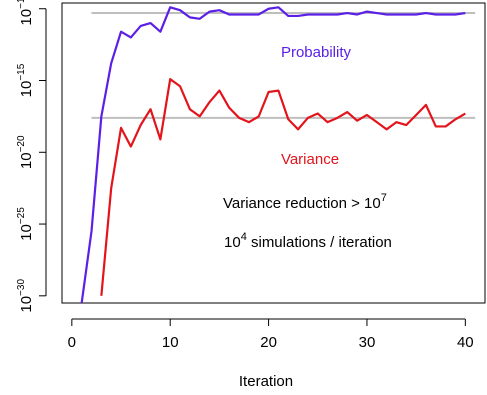 Image resolution: width=487 pixels, height=395 pixels. Describe the element at coordinates (21, 4) in the screenshot. I see `y-tick-exponent: −10` at that location.